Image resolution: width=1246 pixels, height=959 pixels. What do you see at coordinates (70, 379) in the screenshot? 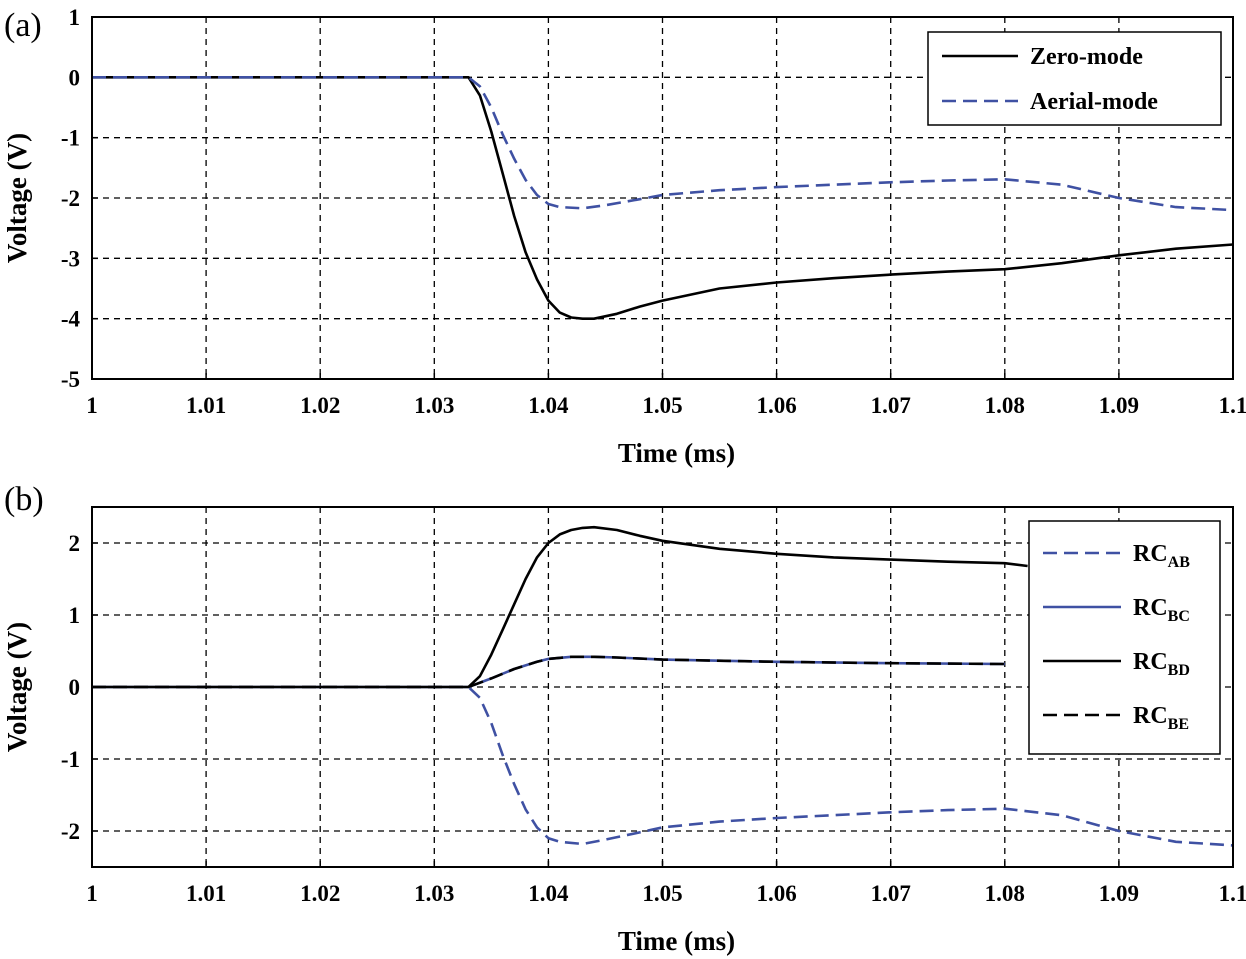
I see `y-tick-label: -5` at bounding box center [70, 379].